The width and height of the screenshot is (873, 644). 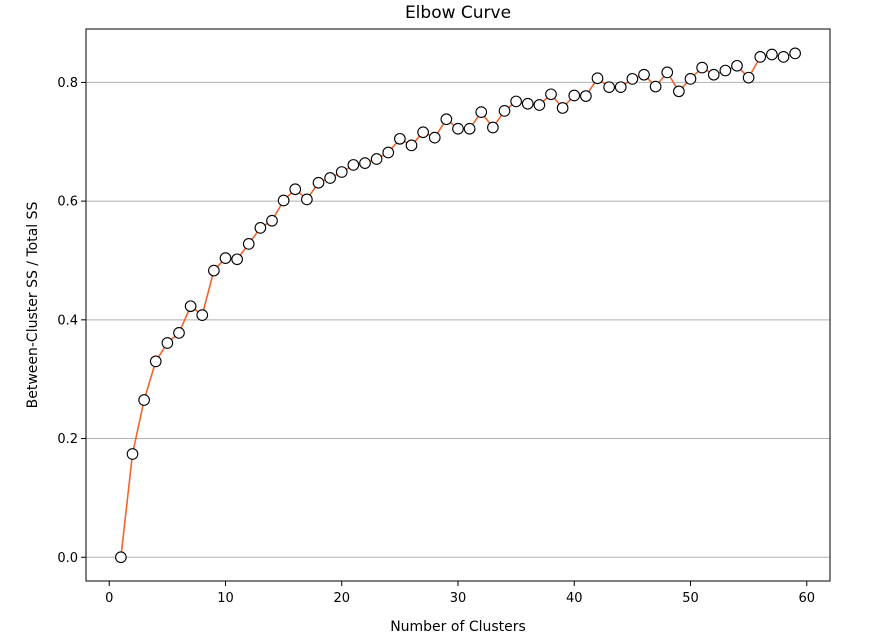 What do you see at coordinates (67, 202) in the screenshot?
I see `y-tick-label: 0.6` at bounding box center [67, 202].